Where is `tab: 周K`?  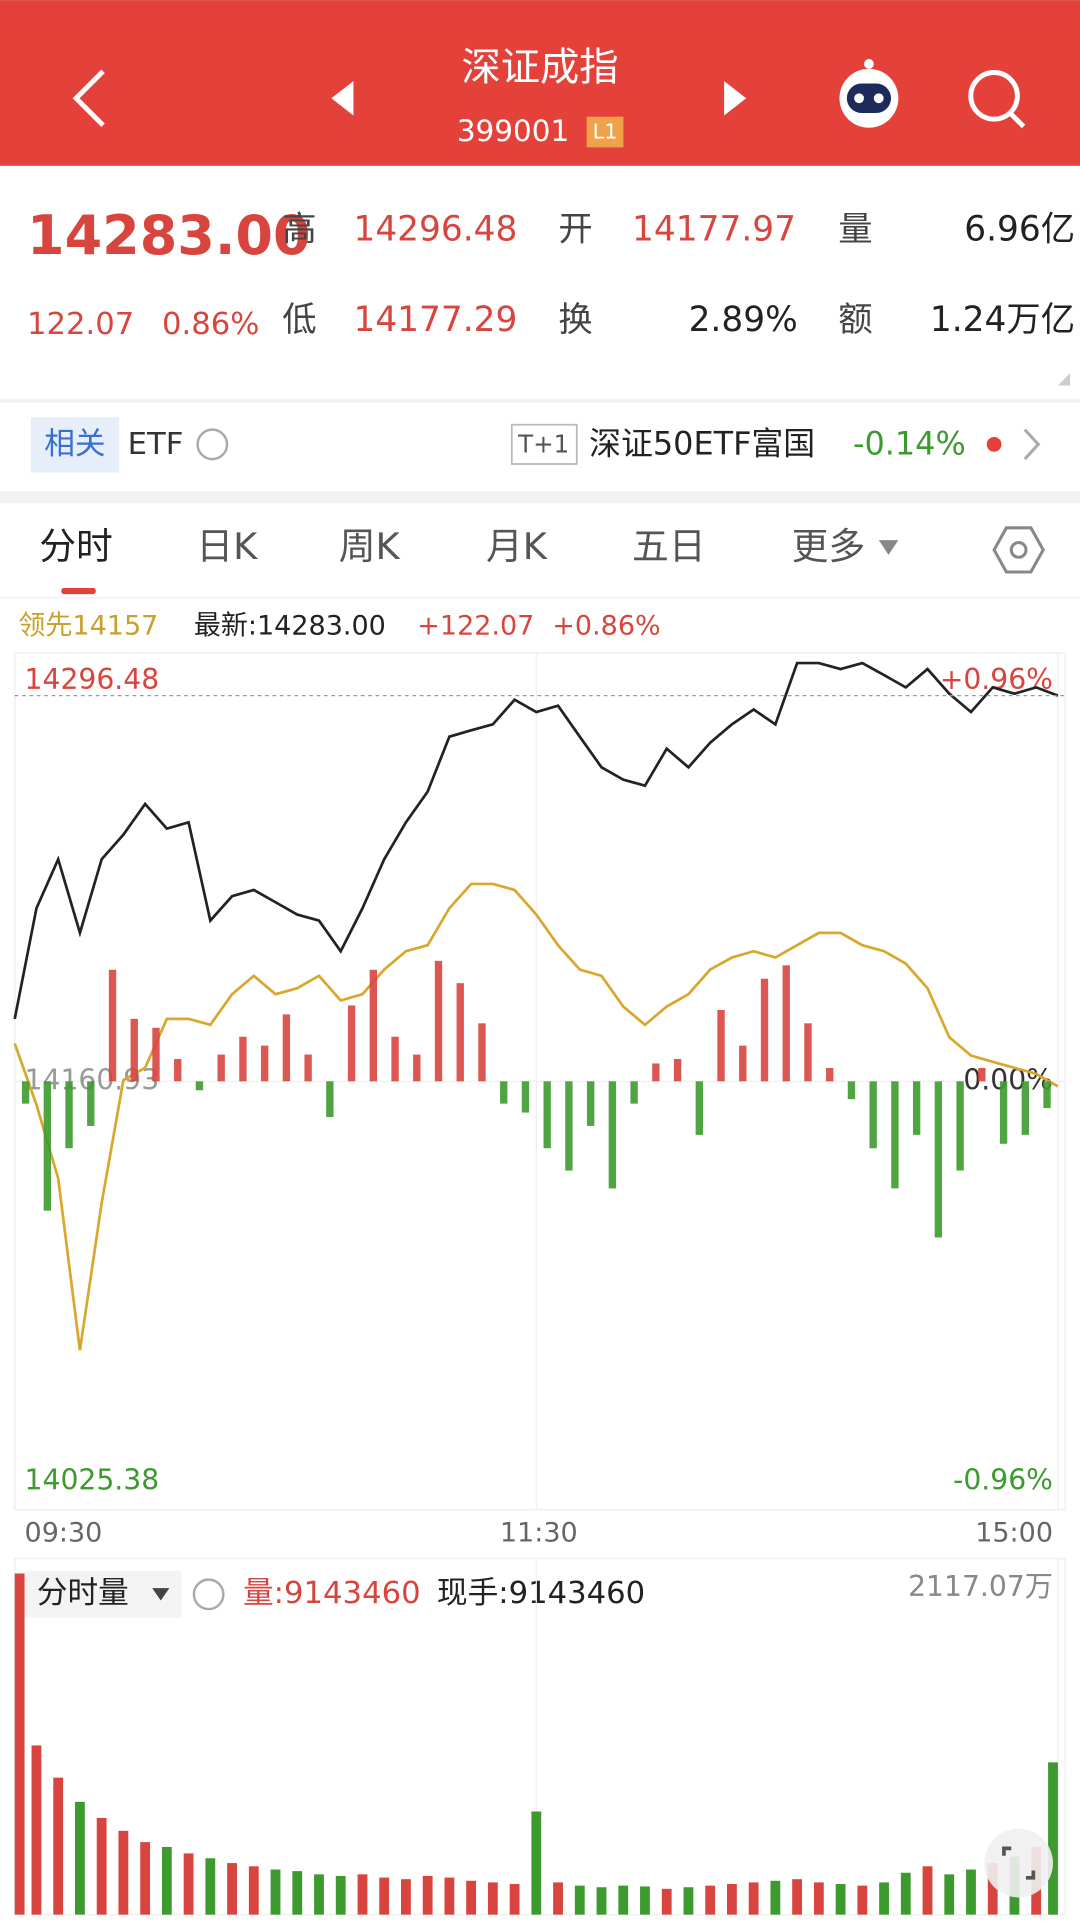
tab: 周K is located at coordinates (370, 546).